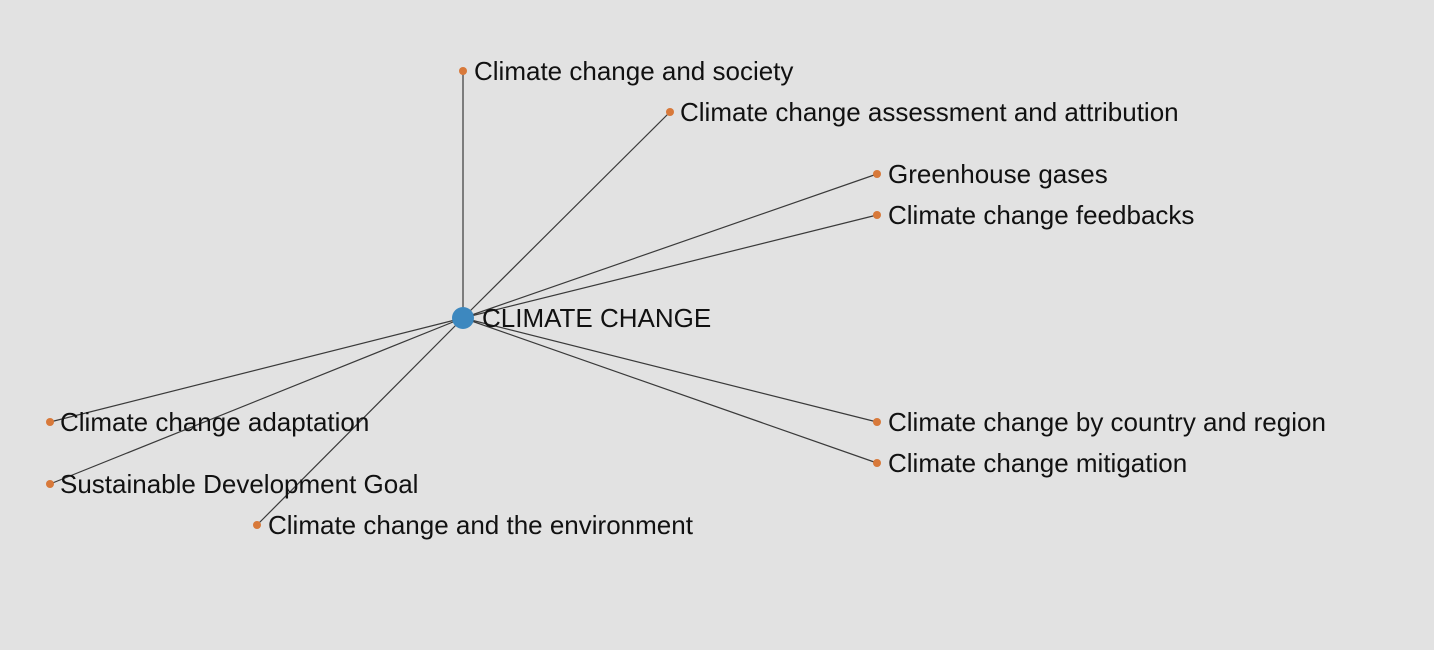 Image resolution: width=1434 pixels, height=650 pixels. I want to click on root-node-label: CLIMATE CHANGE, so click(596, 318).